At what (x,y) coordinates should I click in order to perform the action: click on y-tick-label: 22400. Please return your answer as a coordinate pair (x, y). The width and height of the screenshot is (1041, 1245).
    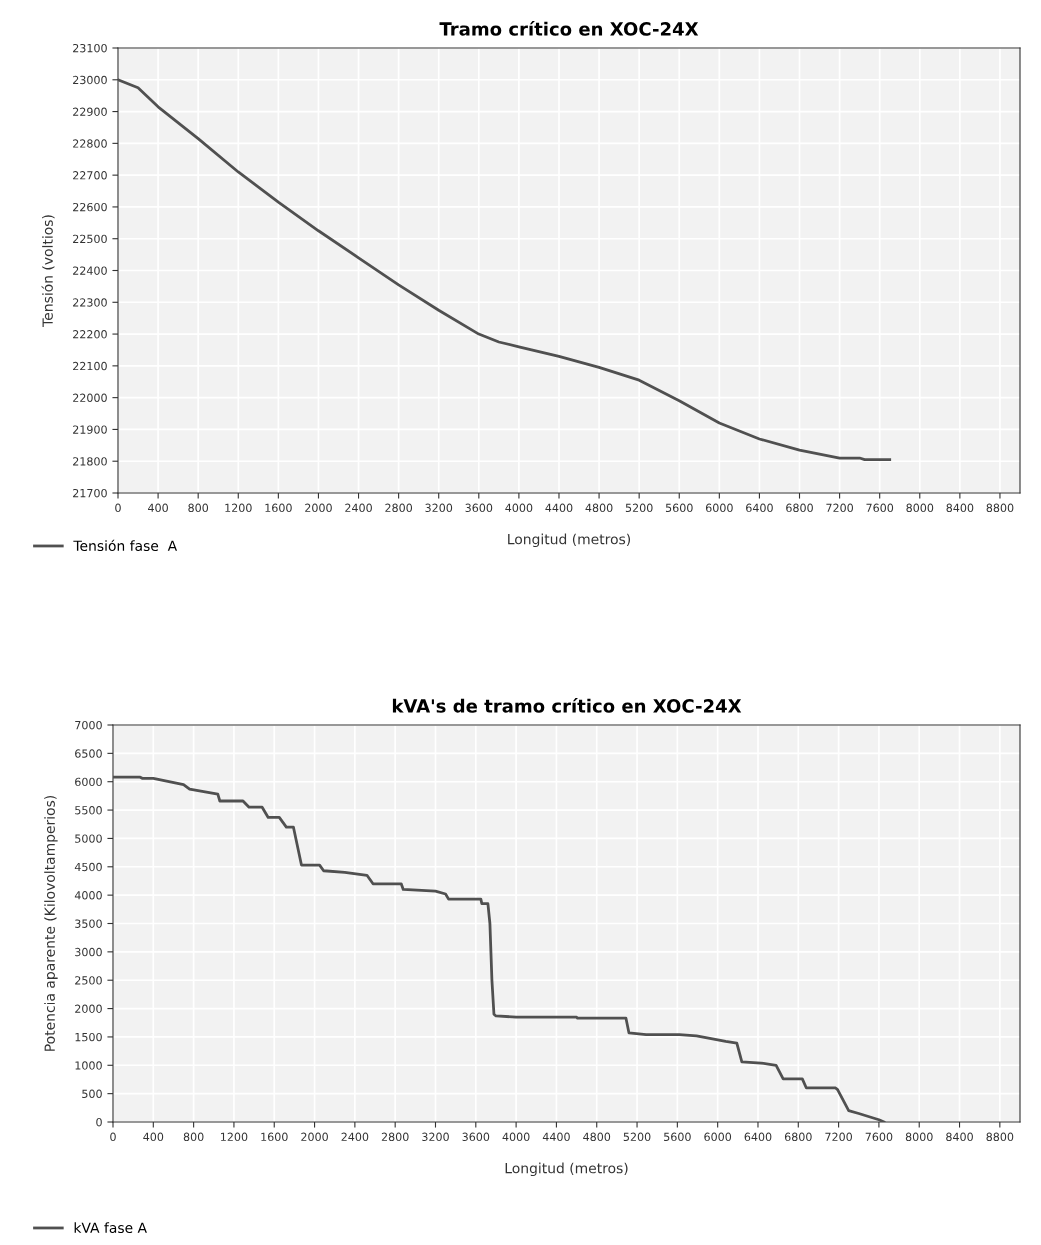
    Looking at the image, I should click on (90, 270).